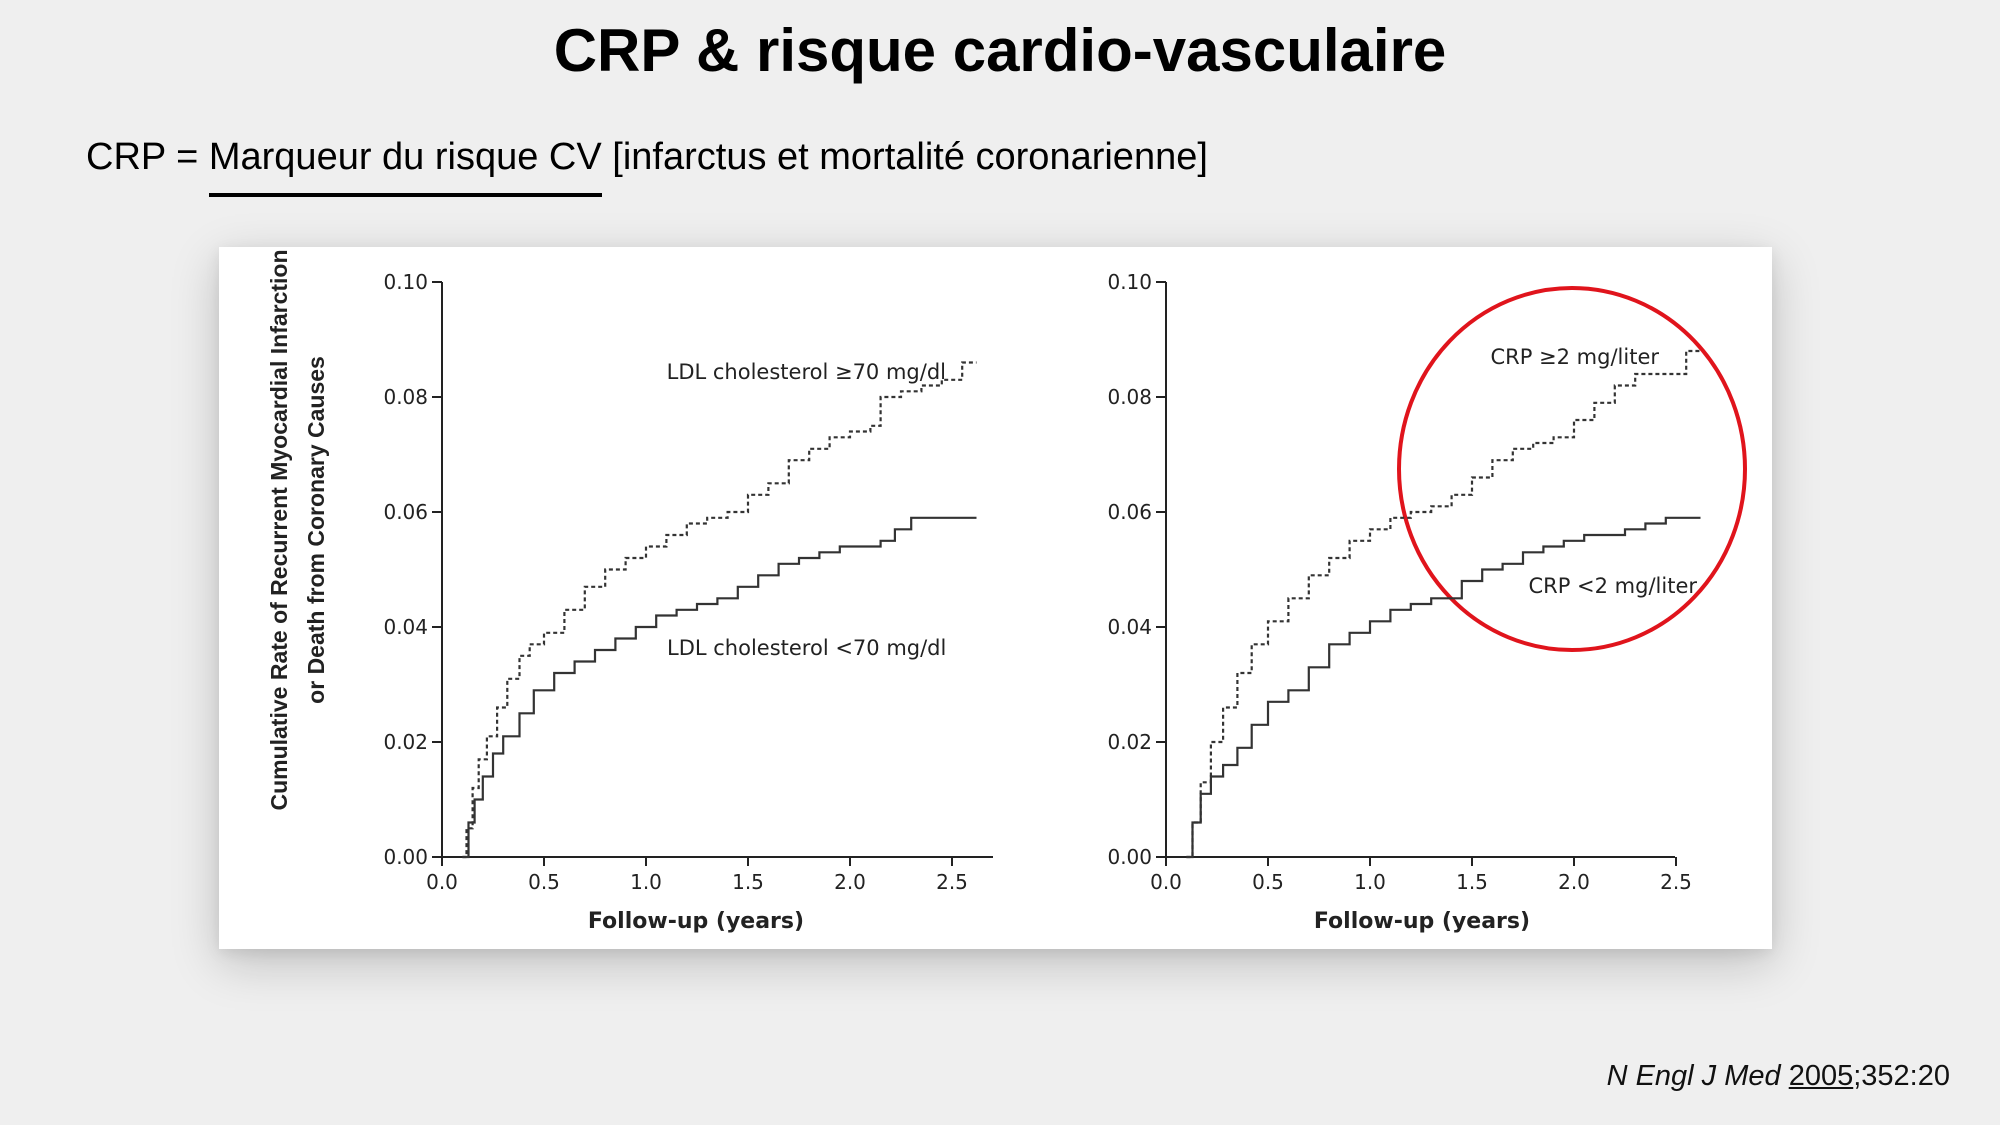 Image resolution: width=2000 pixels, height=1125 pixels. I want to click on series-line-left-low, so click(719, 687).